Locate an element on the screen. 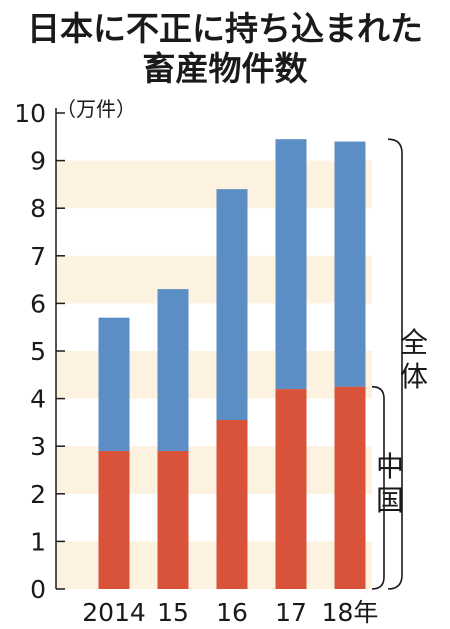 This screenshot has width=450, height=629. bar-17-other is located at coordinates (291, 264).